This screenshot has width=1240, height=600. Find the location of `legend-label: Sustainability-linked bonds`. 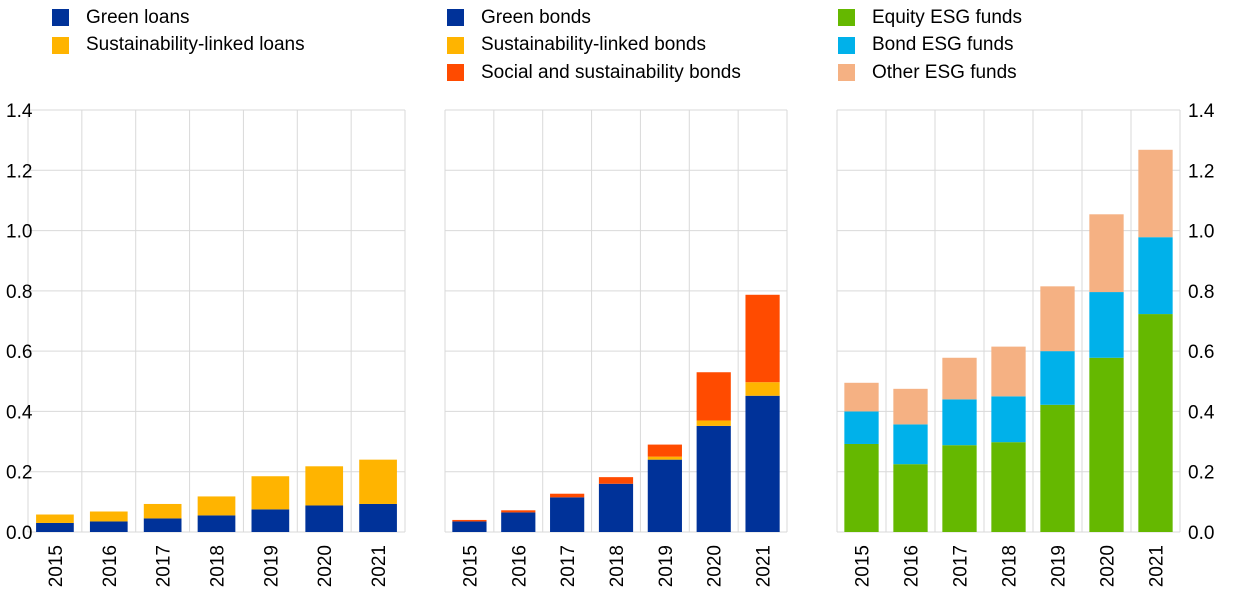

legend-label: Sustainability-linked bonds is located at coordinates (593, 45).